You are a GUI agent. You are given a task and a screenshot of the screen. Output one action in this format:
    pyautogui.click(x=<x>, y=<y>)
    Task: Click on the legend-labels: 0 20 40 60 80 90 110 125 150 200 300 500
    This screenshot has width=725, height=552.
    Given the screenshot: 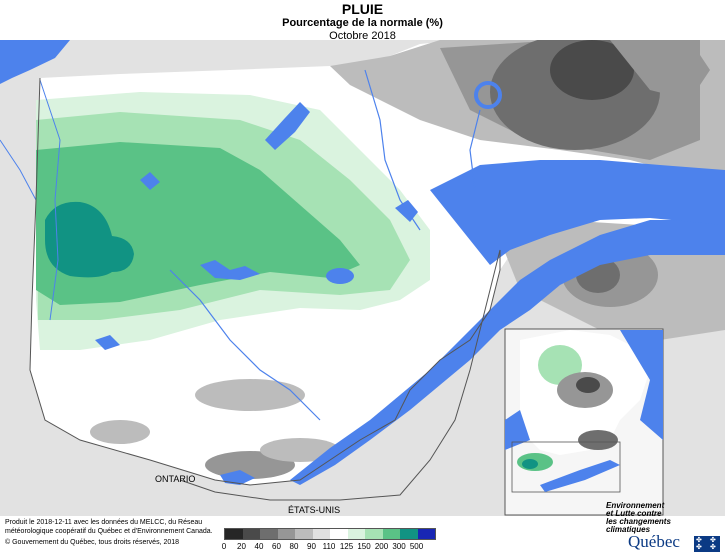 What is the action you would take?
    pyautogui.click(x=328, y=547)
    